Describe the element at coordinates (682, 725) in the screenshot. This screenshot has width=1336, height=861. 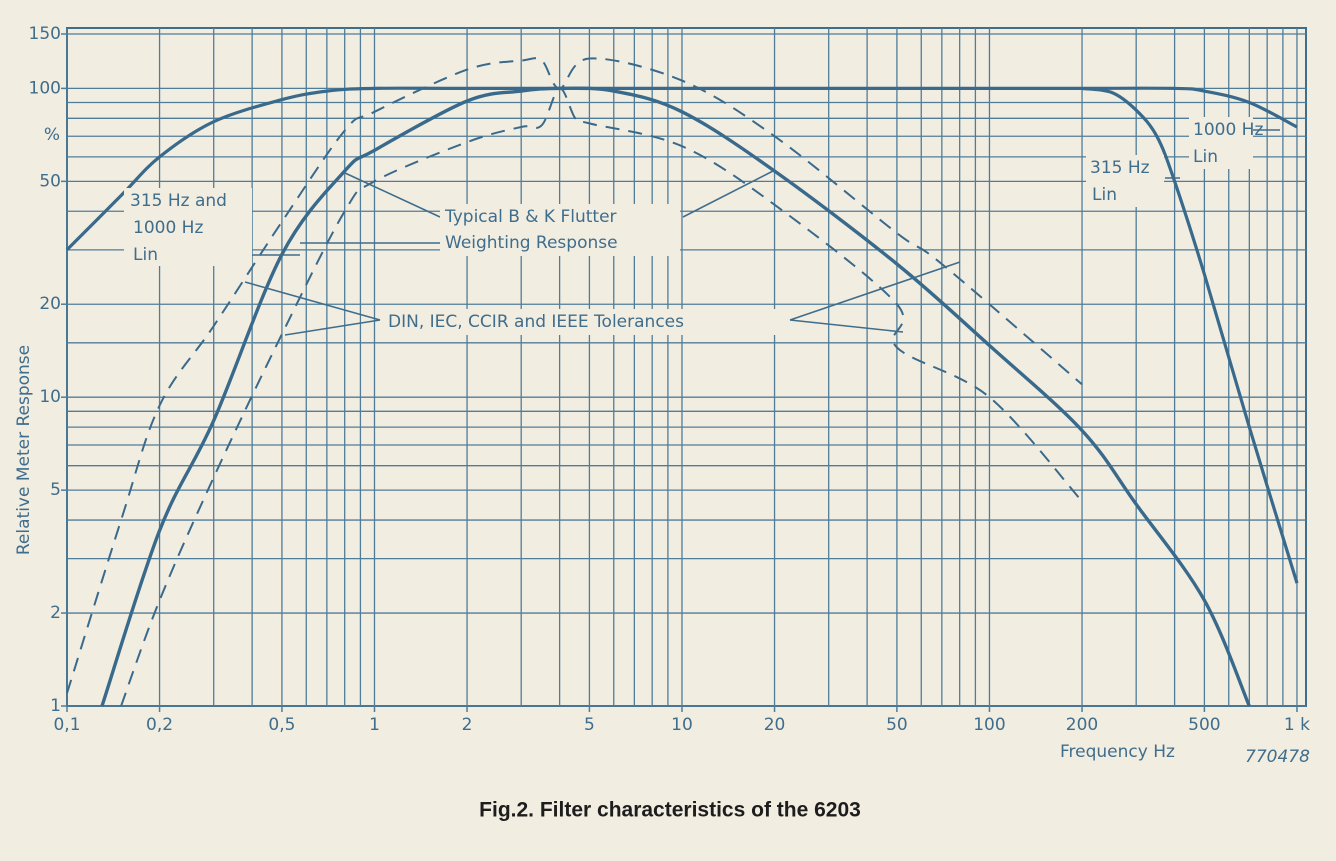
I see `x-tick-label: 10` at that location.